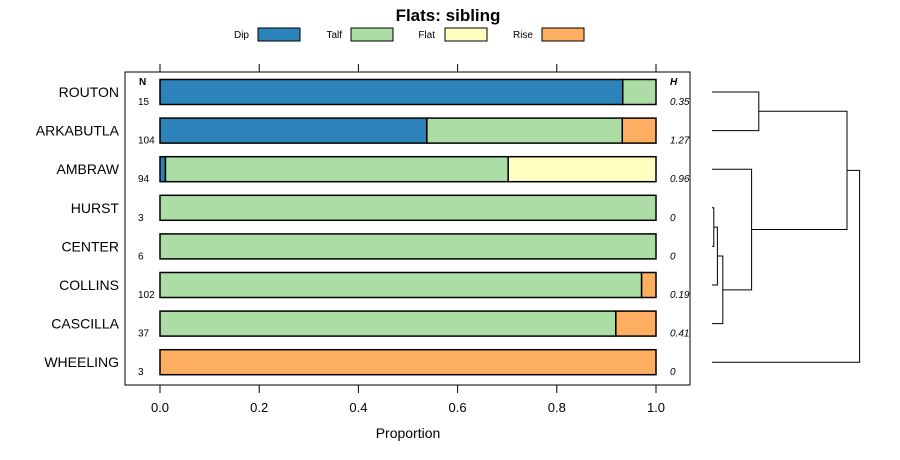 The height and width of the screenshot is (460, 900). I want to click on n-column-header: N, so click(142, 82).